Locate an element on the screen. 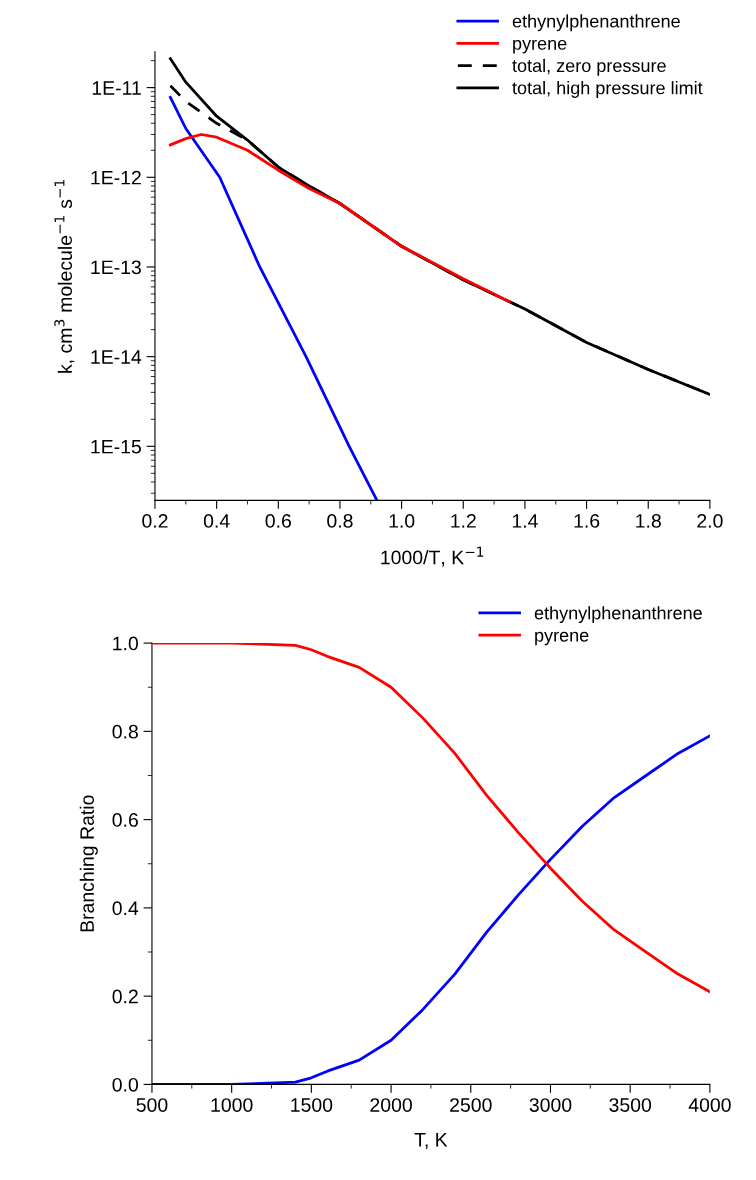  x-tick-label: 1.4 is located at coordinates (525, 521).